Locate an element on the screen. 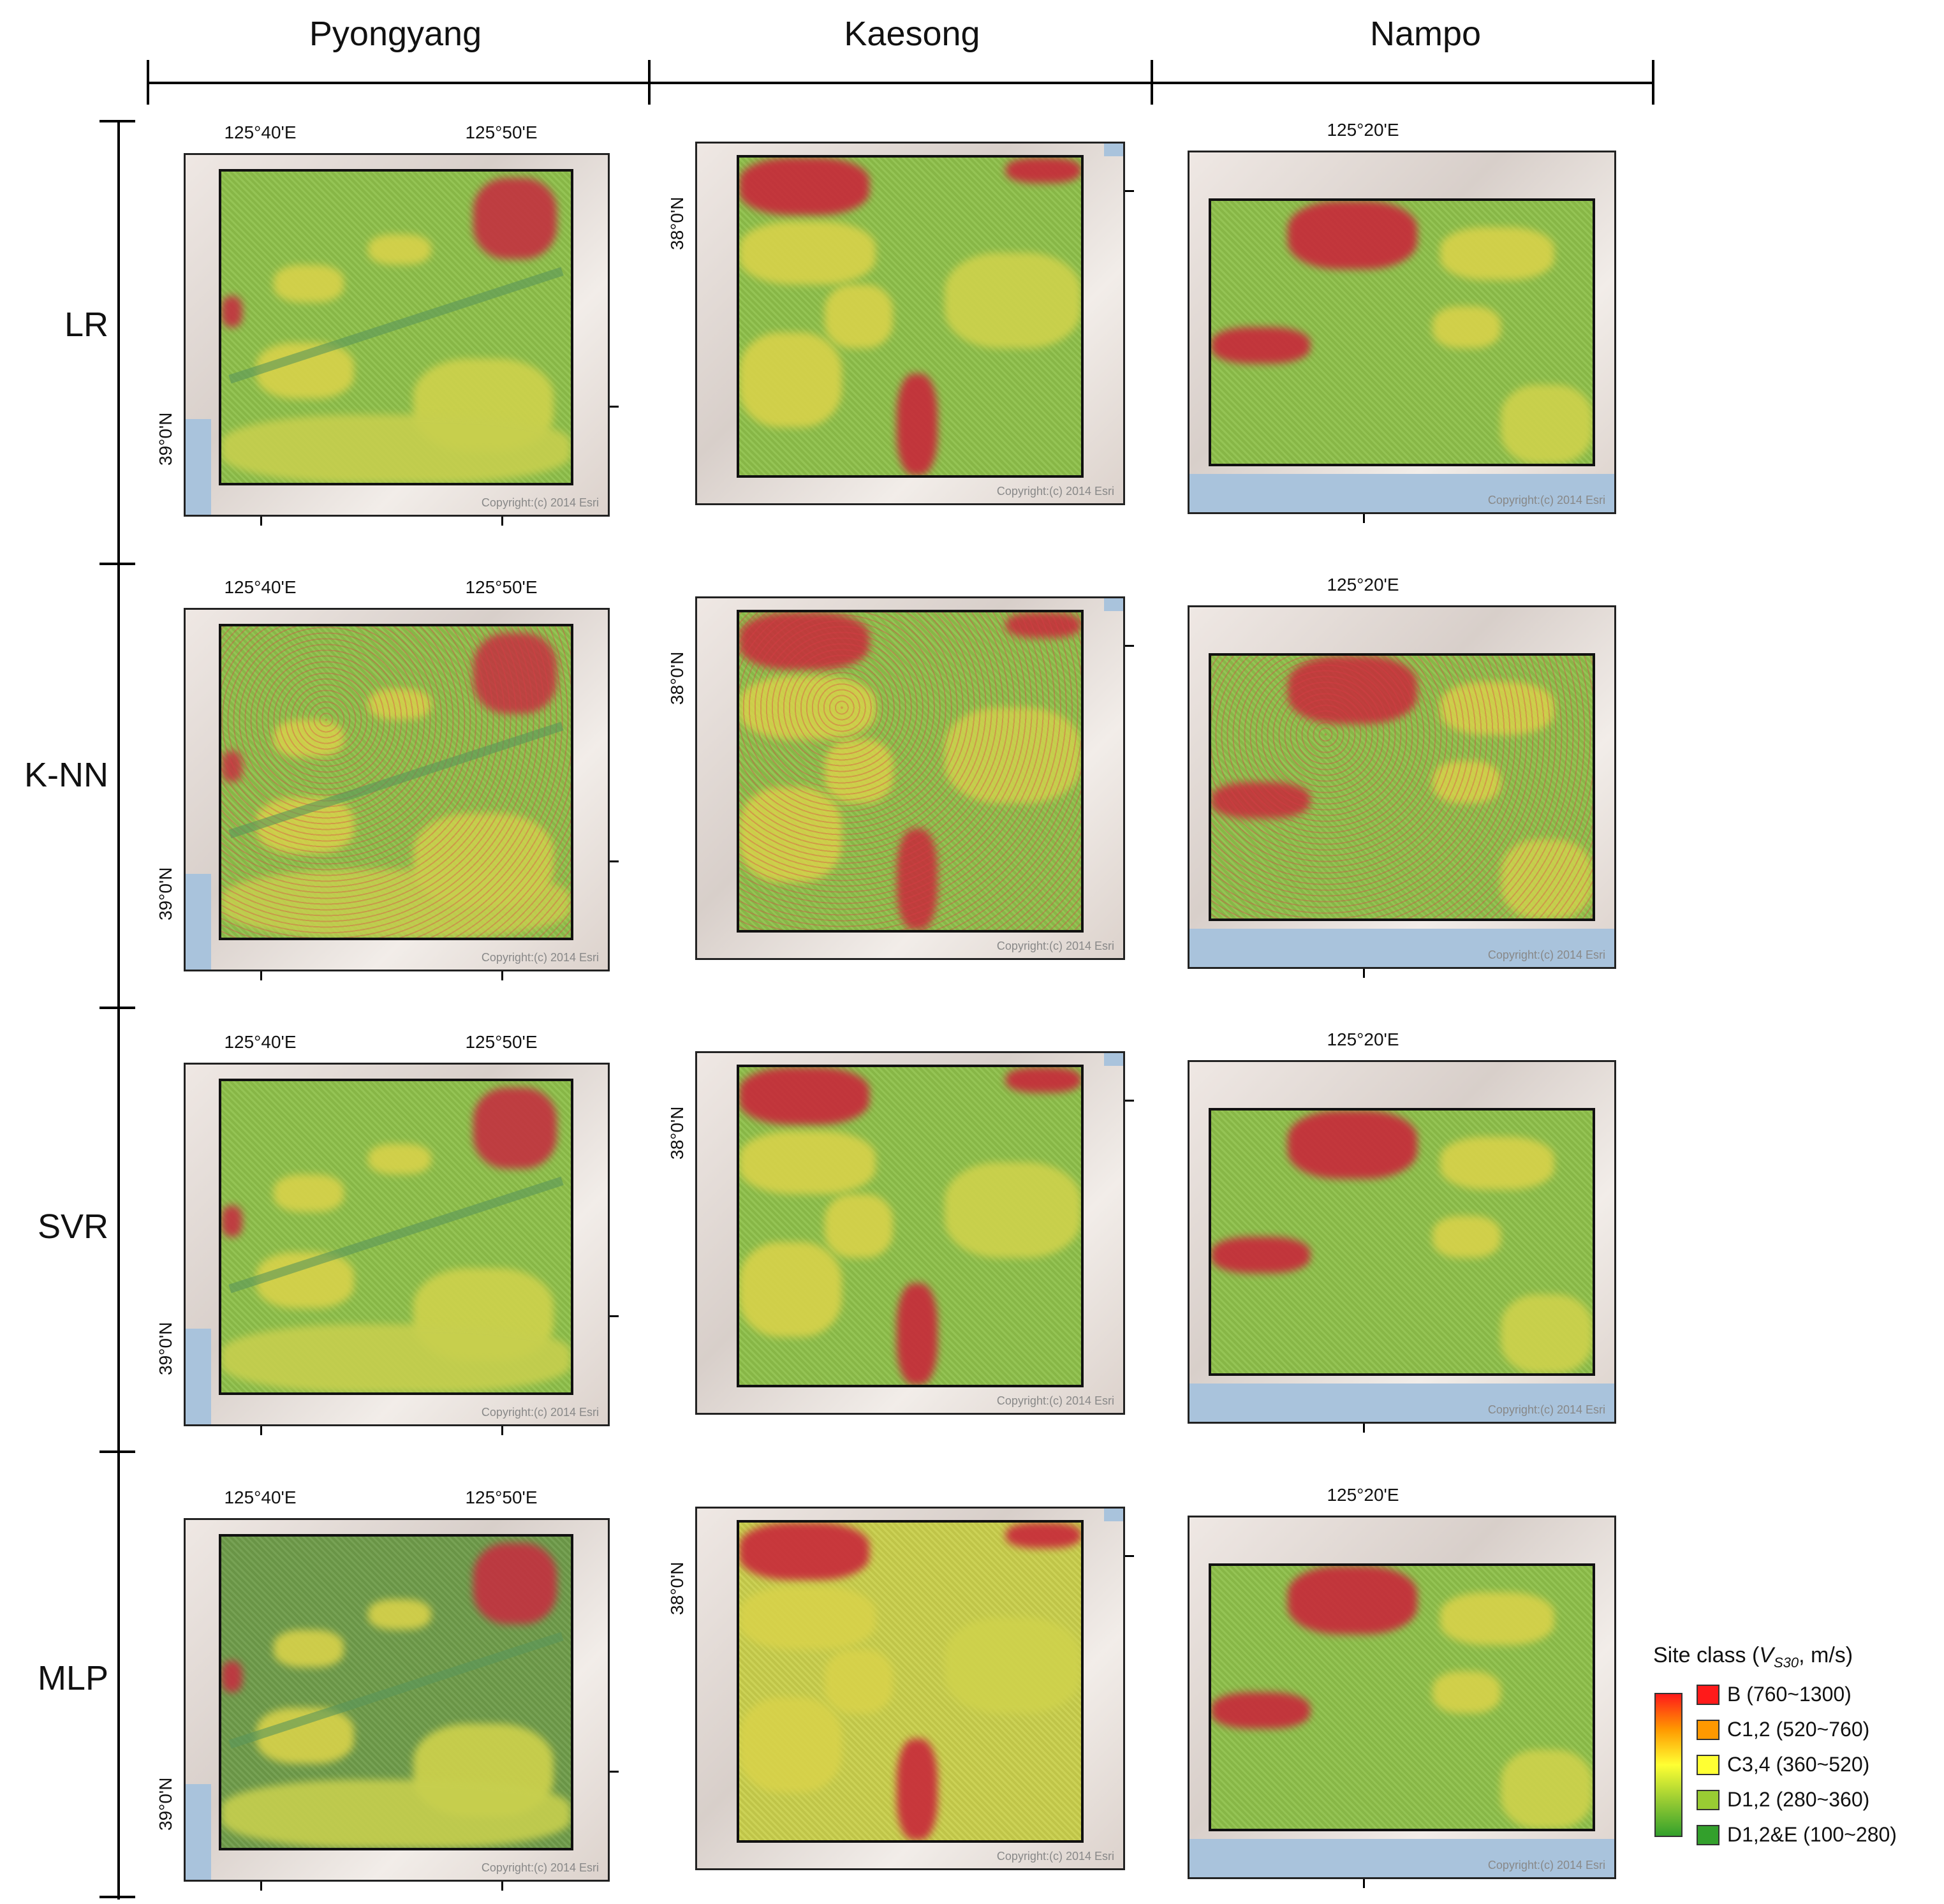 The width and height of the screenshot is (1944, 1904). noise-overlay is located at coordinates (910, 771).